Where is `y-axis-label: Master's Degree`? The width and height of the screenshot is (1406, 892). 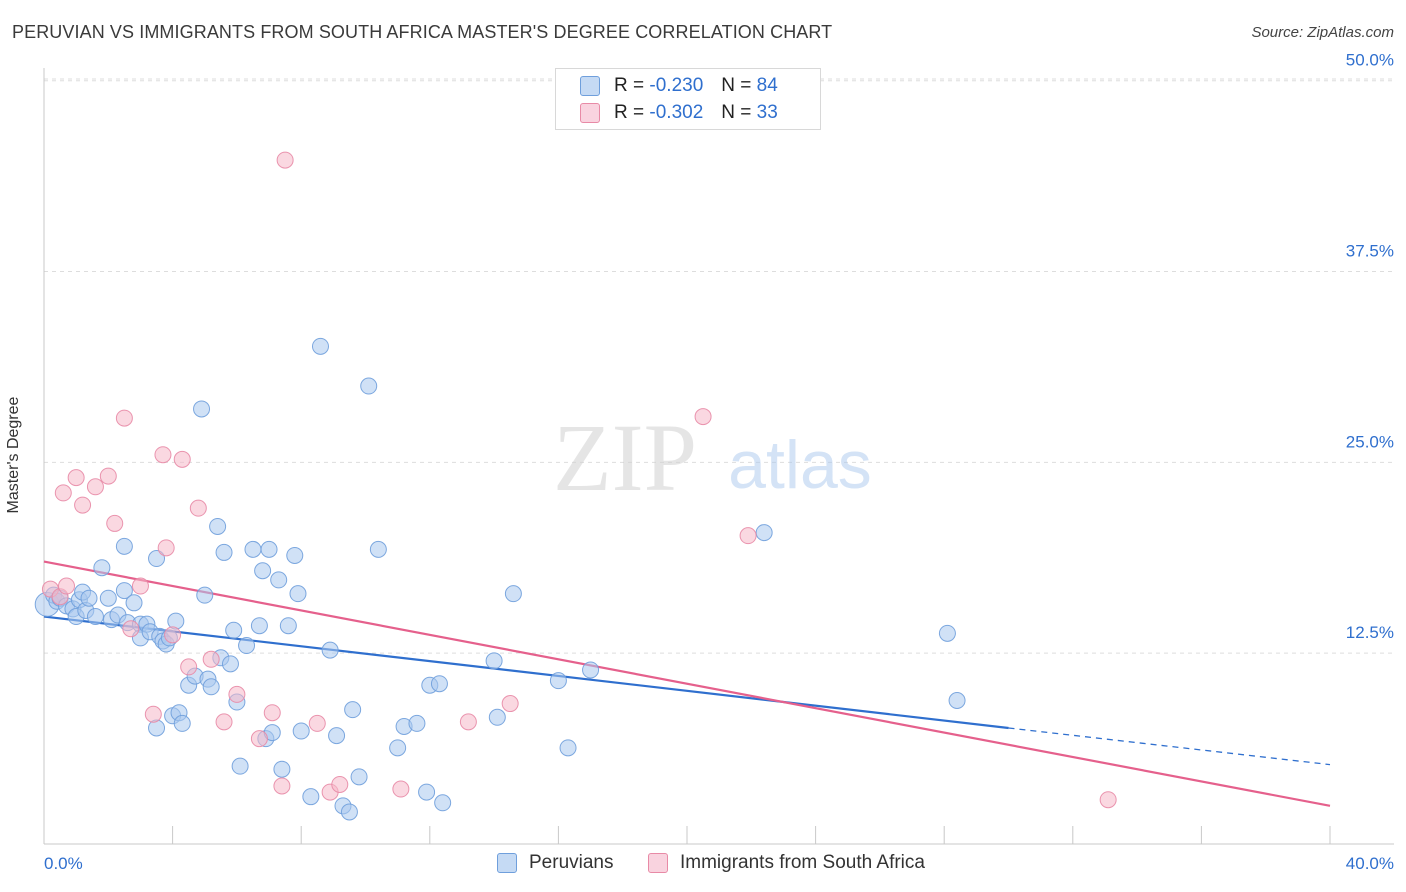
y-axis-label: Master's Degree is located at coordinates (13, 455).